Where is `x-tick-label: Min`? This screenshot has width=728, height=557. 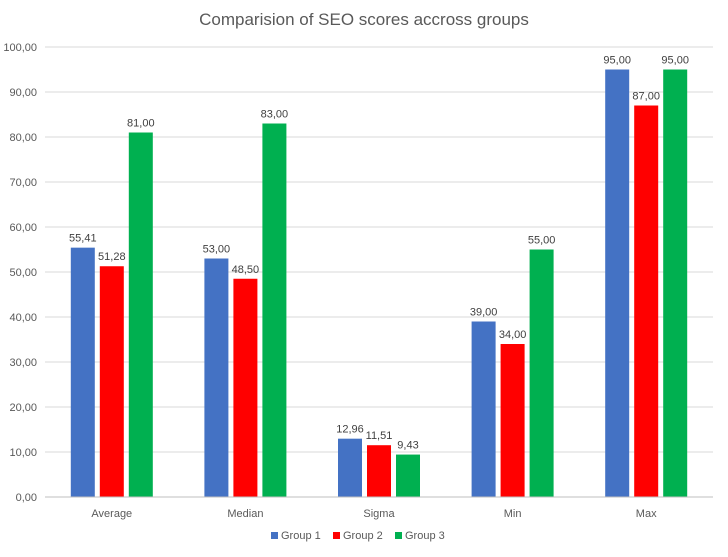 x-tick-label: Min is located at coordinates (513, 514).